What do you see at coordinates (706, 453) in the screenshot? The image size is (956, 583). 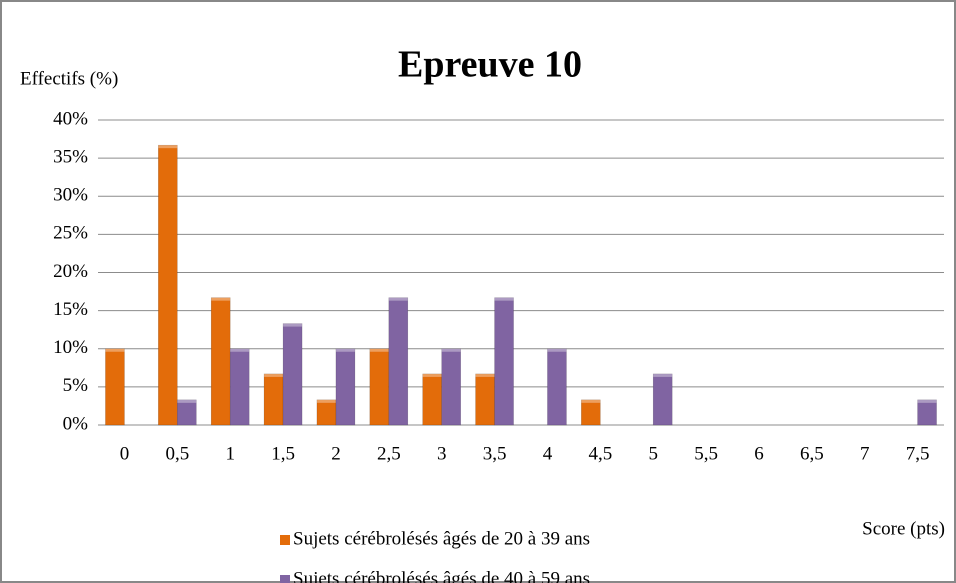 I see `x-tick-label: 5,5` at bounding box center [706, 453].